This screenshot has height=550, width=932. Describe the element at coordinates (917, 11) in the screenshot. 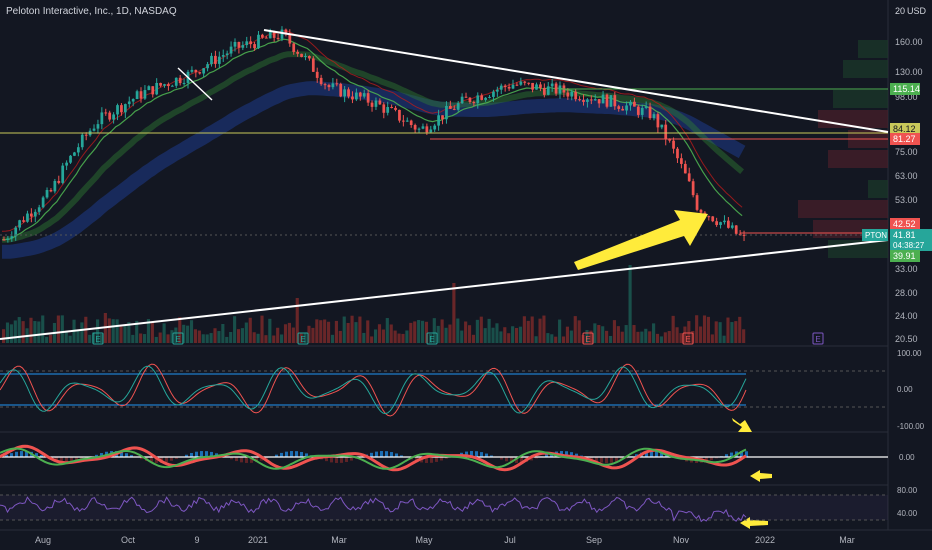

I see `currency-label: USD` at that location.